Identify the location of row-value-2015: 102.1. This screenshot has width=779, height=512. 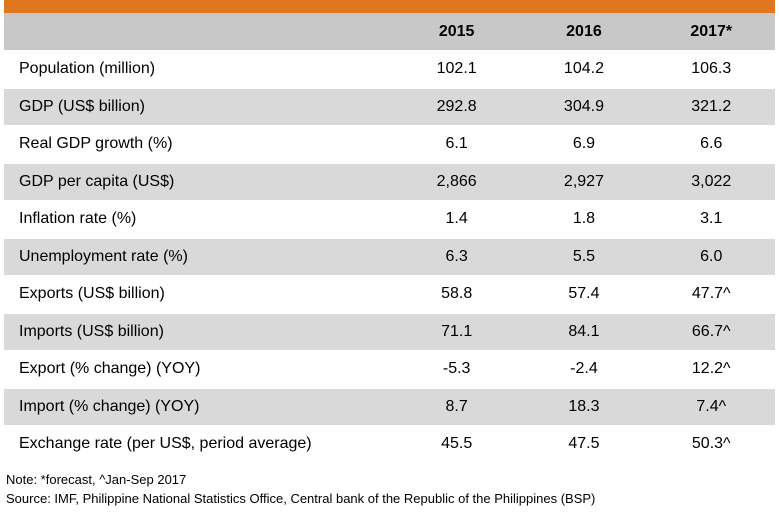
(456, 69).